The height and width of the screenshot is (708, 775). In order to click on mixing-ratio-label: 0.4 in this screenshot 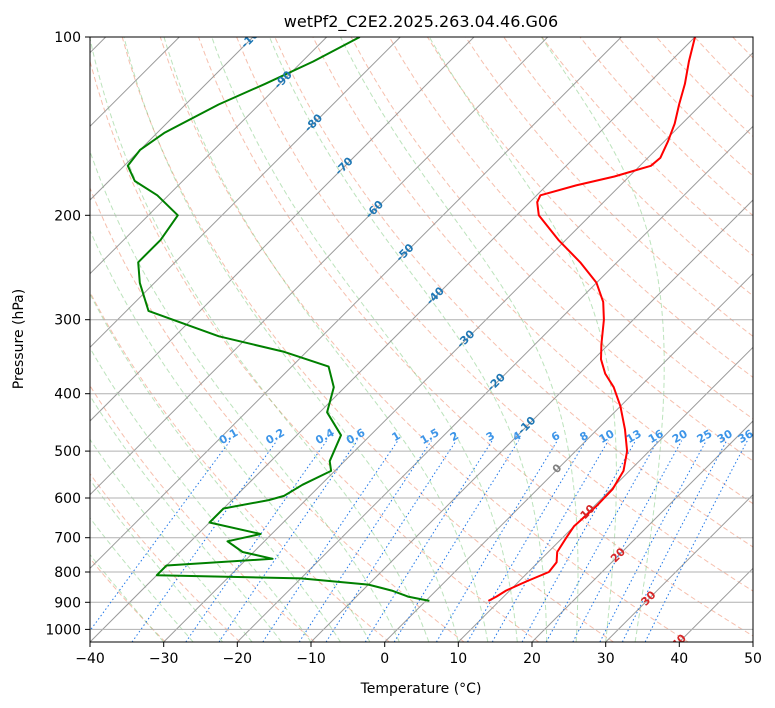, I will do `click(325, 436)`.